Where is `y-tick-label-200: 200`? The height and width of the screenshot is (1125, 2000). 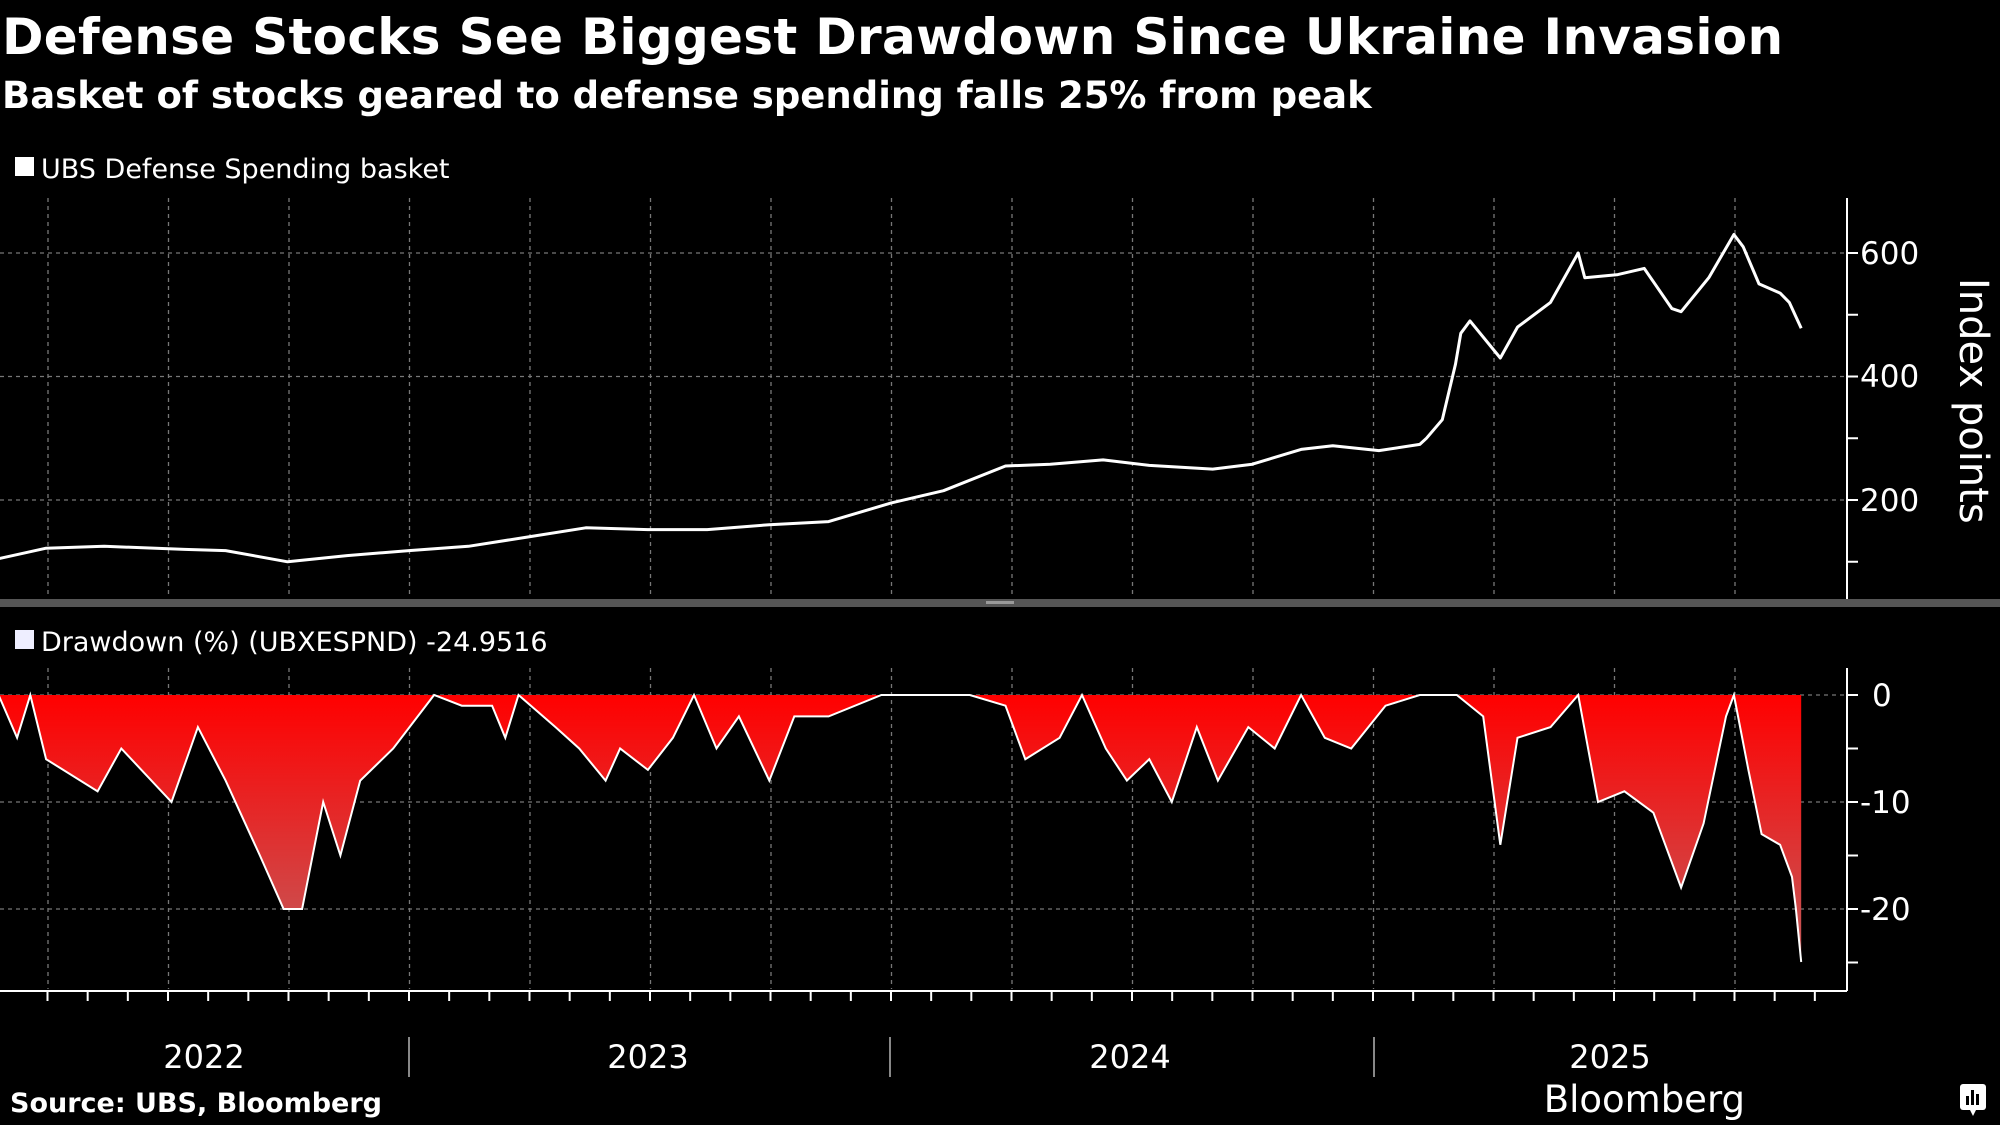
y-tick-label-200: 200 is located at coordinates (1889, 501).